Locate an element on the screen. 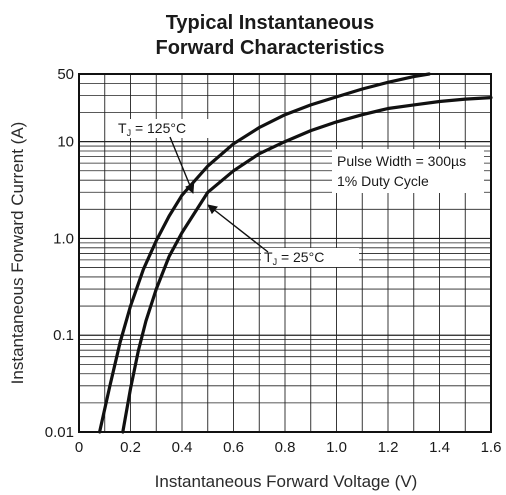 This screenshot has height=495, width=506. x-tick-label: 1.2 is located at coordinates (388, 447).